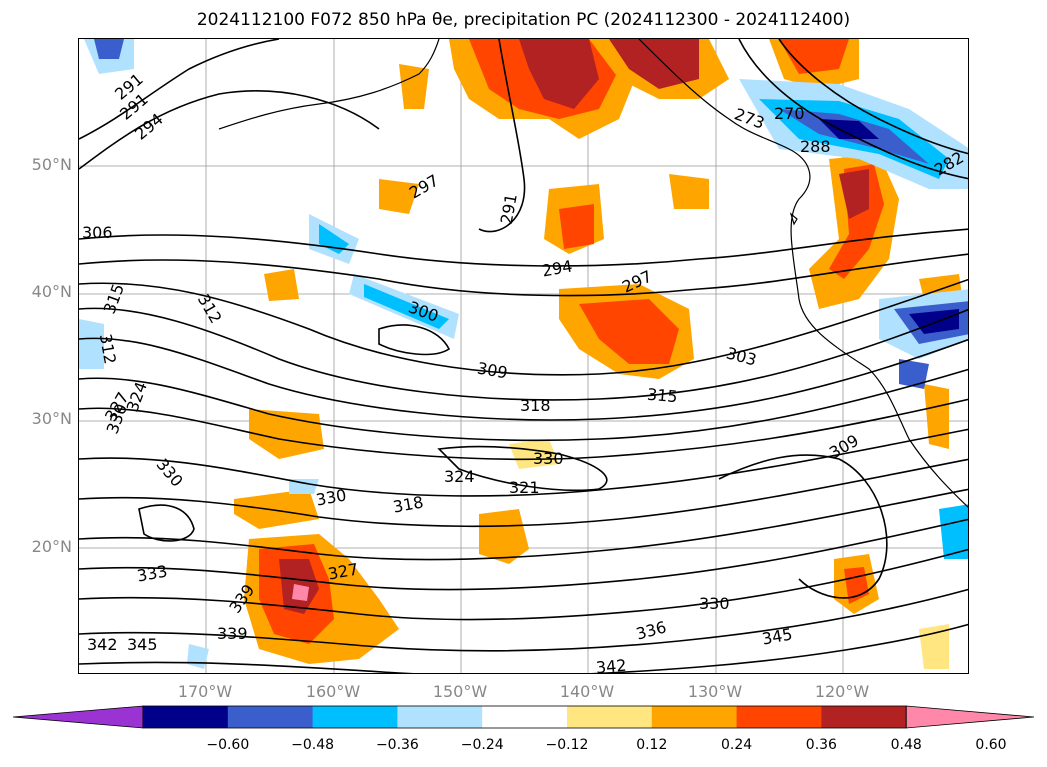  I want to click on colorbar-tick-label: −0.36, so click(397, 745).